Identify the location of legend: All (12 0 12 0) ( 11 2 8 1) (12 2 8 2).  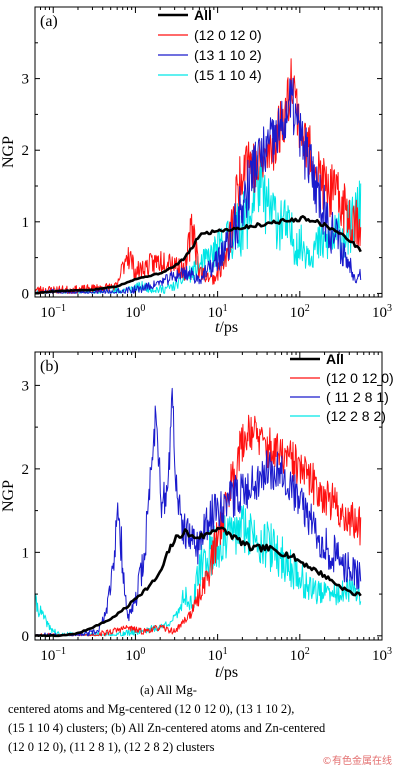
(342, 387).